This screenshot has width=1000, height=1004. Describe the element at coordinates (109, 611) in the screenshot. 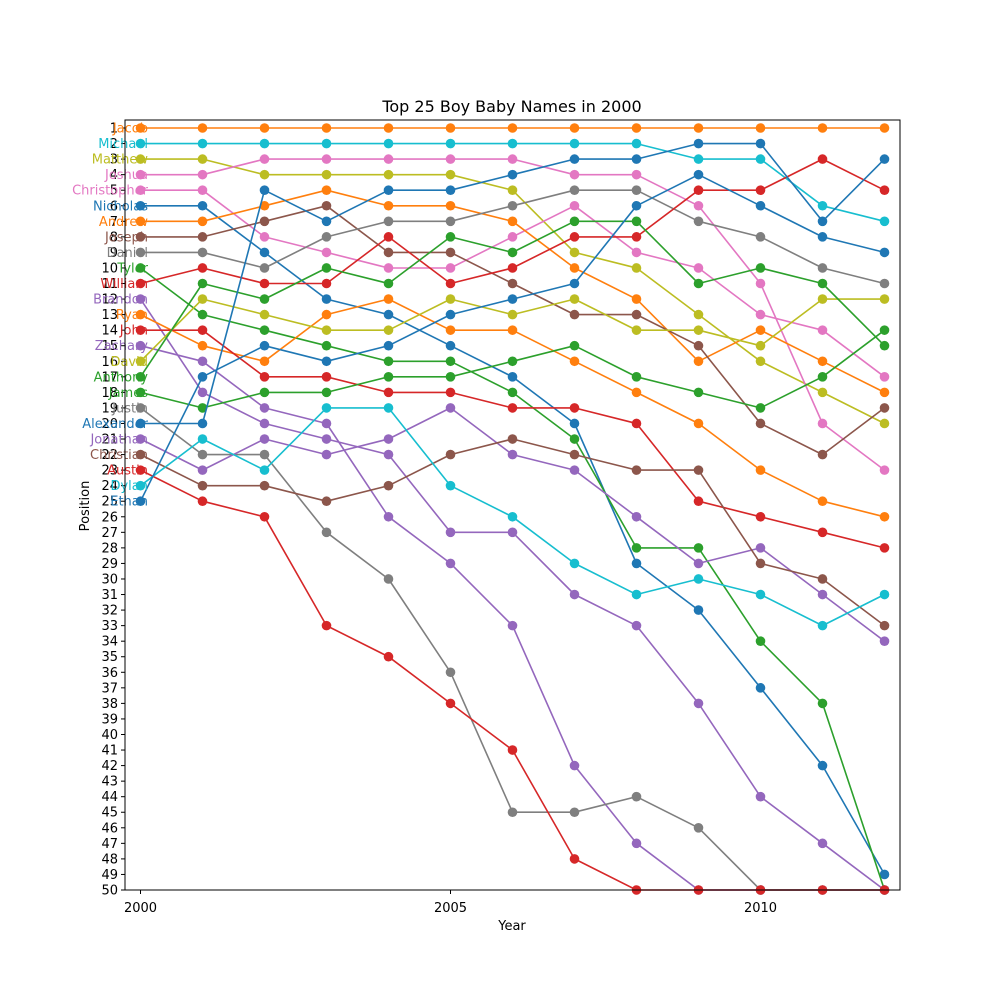

I see `y-tick-label: 32` at that location.